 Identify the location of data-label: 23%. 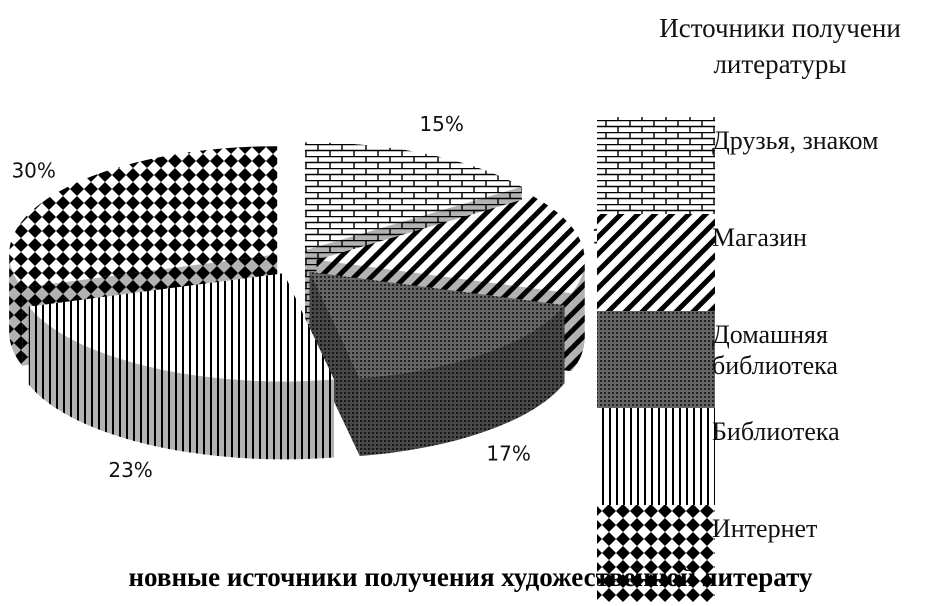
(130, 470).